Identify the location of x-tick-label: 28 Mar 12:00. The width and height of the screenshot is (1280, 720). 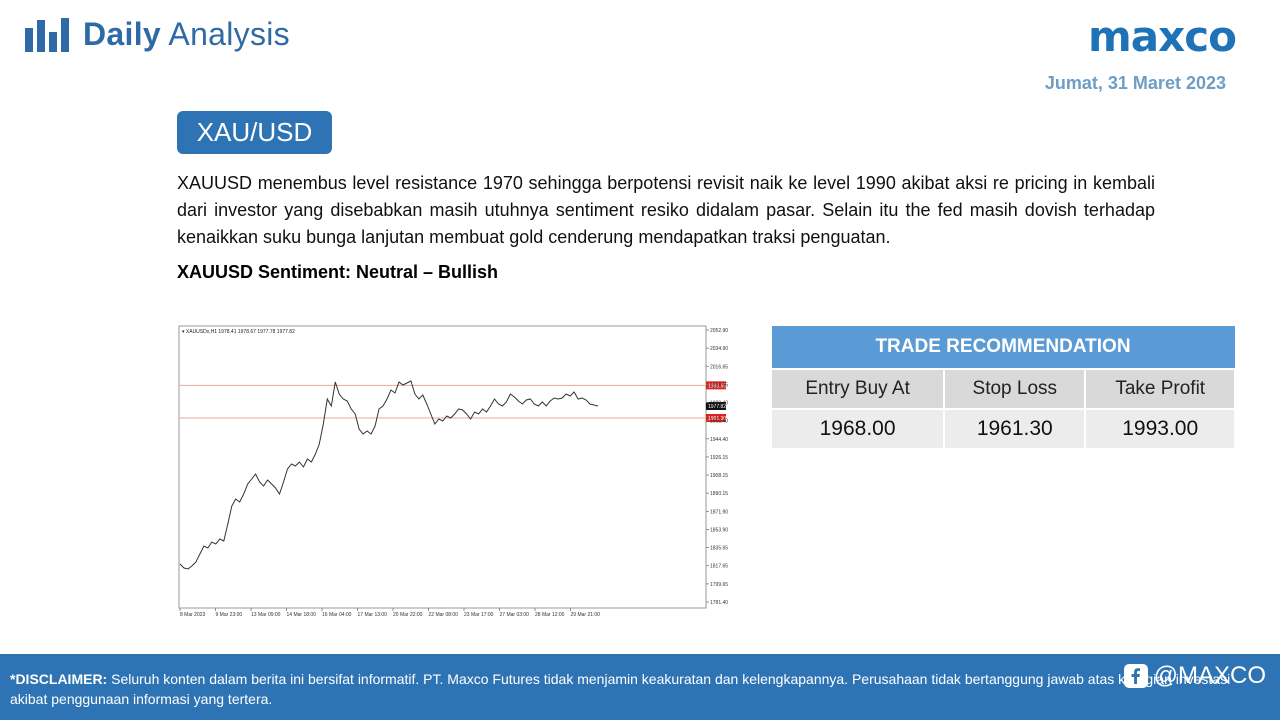
(550, 614).